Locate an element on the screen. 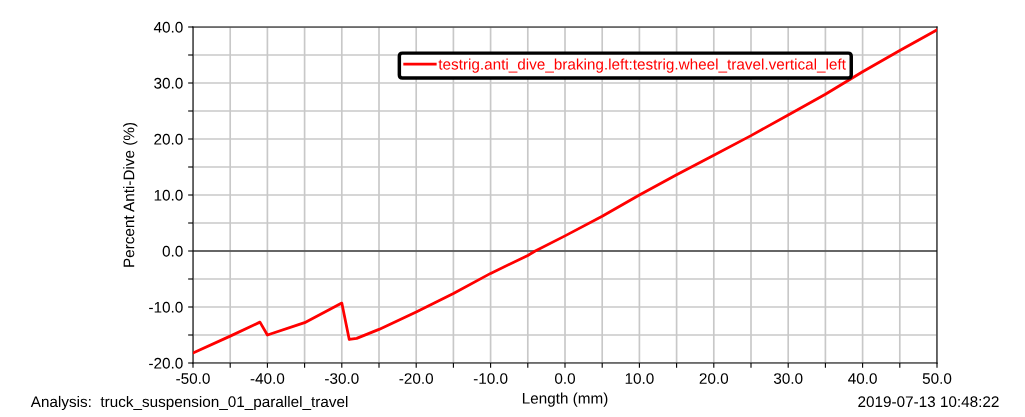 The image size is (1025, 417). y-tick-label: -10.0 is located at coordinates (166, 307).